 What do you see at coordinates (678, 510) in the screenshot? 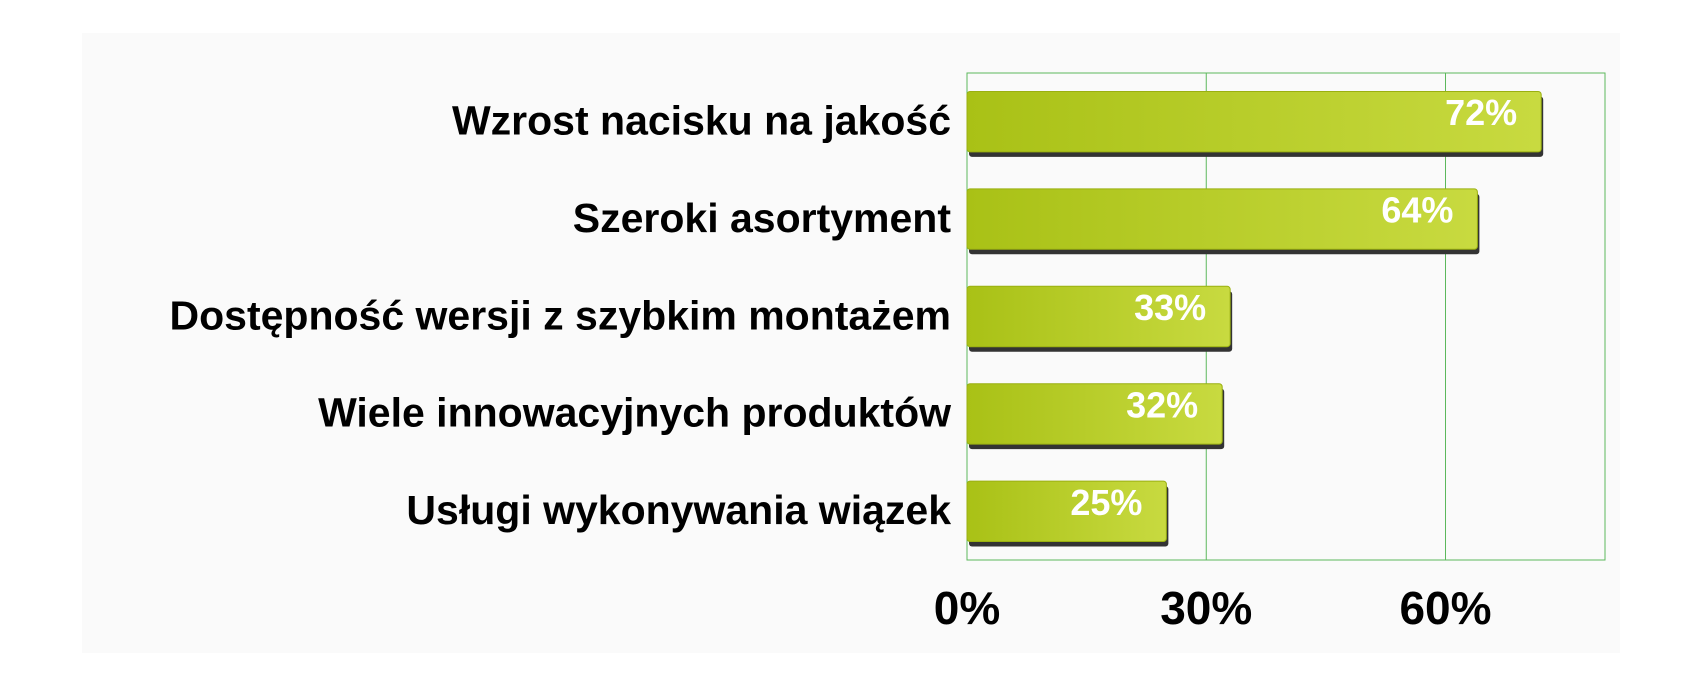
I see `y-tick-label: Usługi wykonywania wiązek` at bounding box center [678, 510].